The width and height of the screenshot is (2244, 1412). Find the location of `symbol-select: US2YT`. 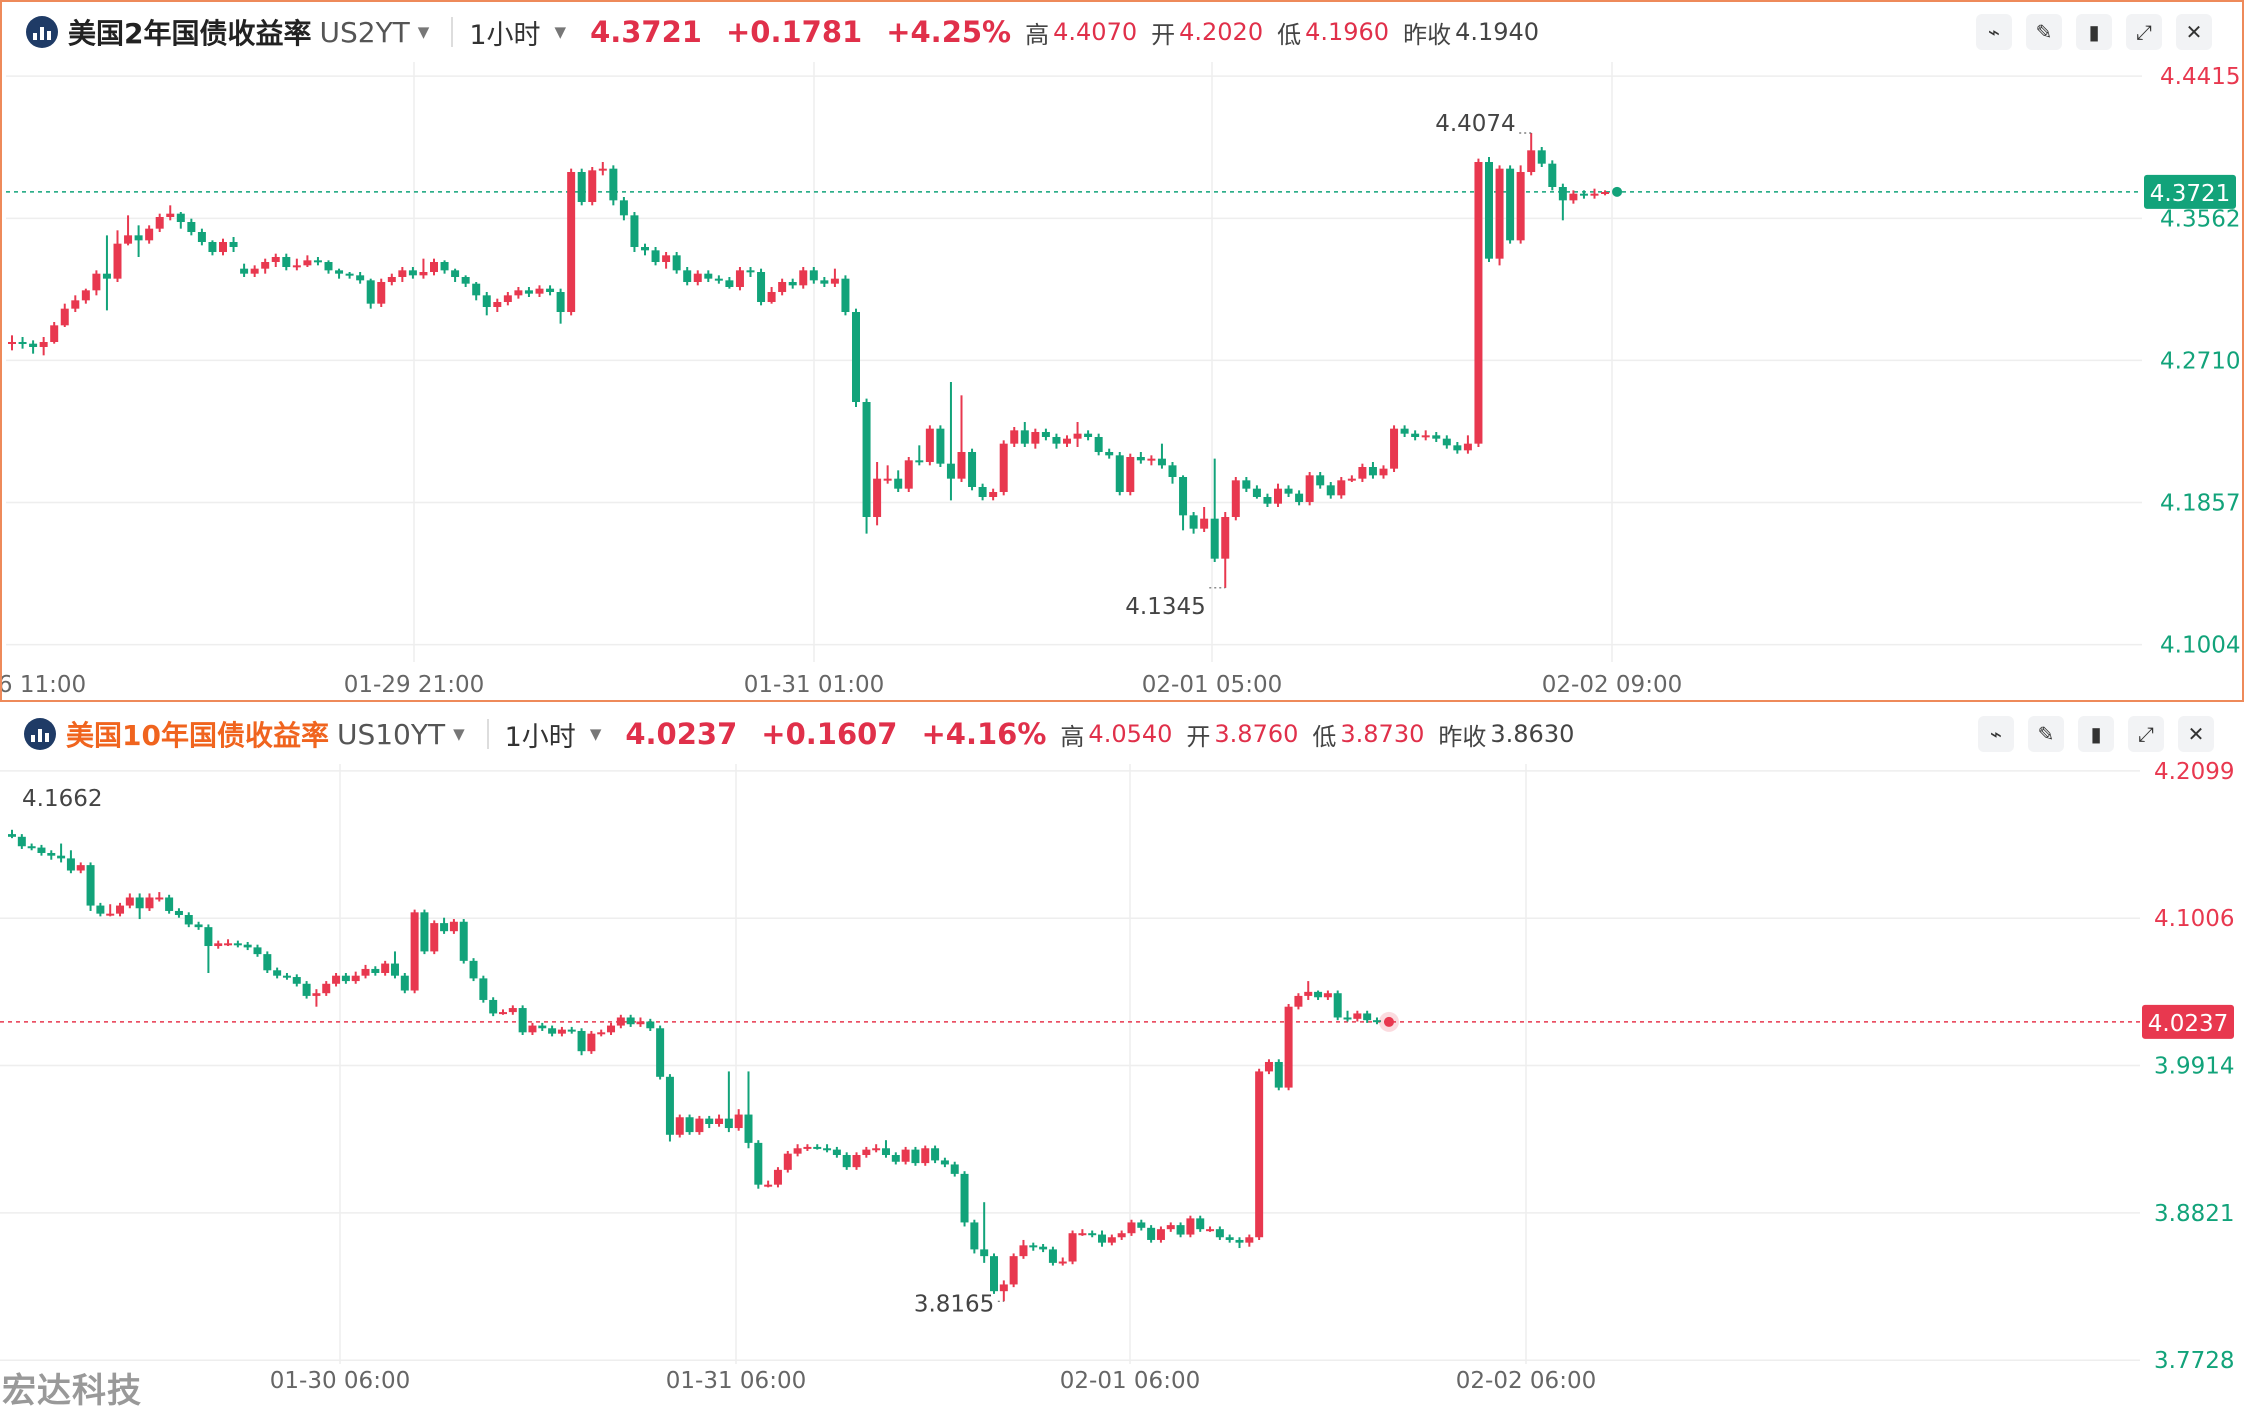

symbol-select: US2YT is located at coordinates (364, 32).